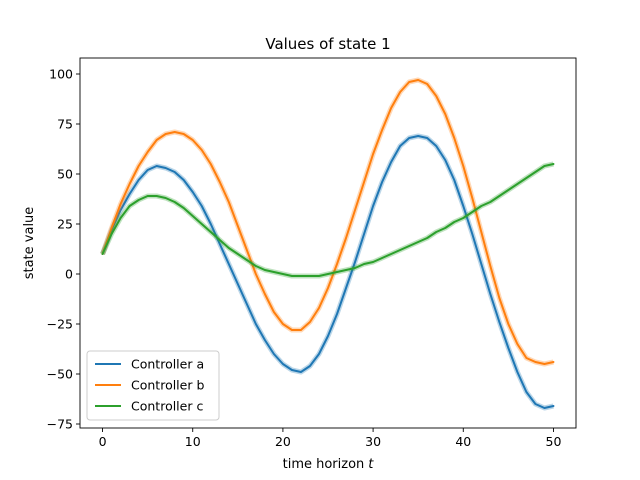  I want to click on x-tick-label: 30, so click(373, 441).